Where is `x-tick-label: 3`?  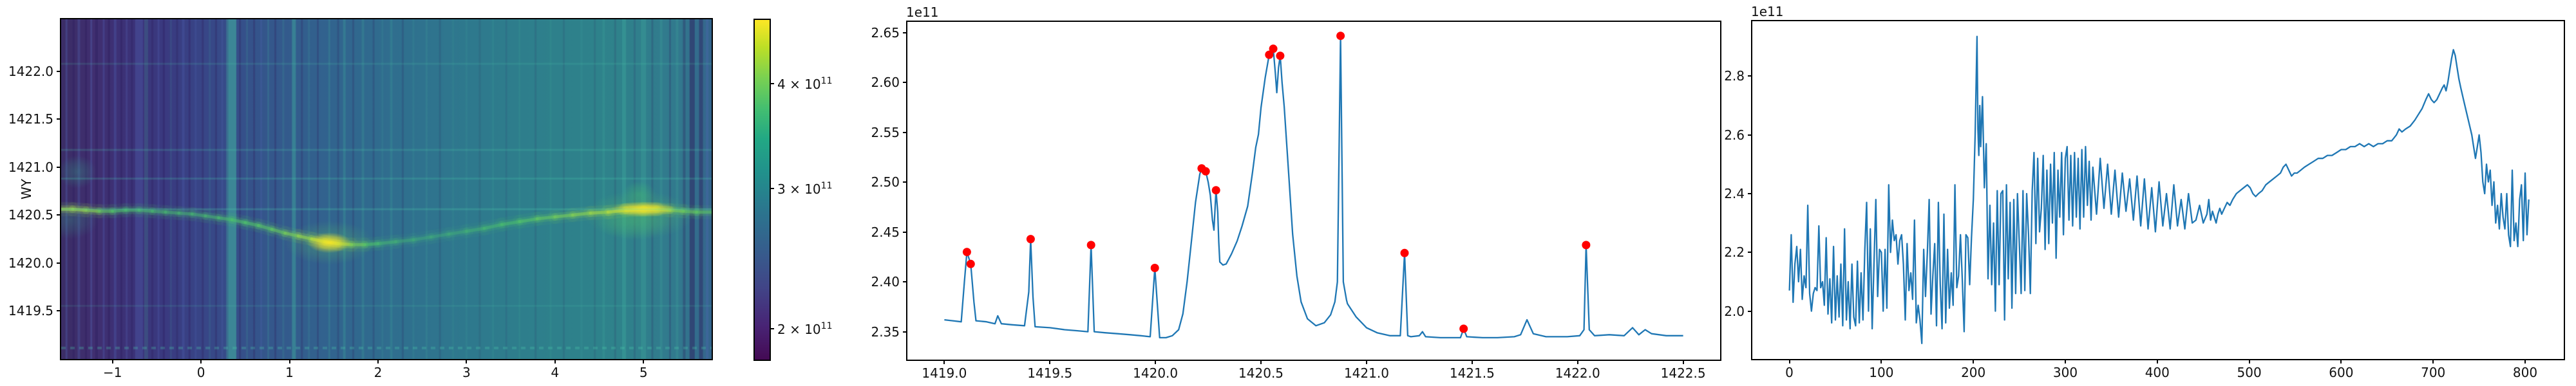
x-tick-label: 3 is located at coordinates (466, 372).